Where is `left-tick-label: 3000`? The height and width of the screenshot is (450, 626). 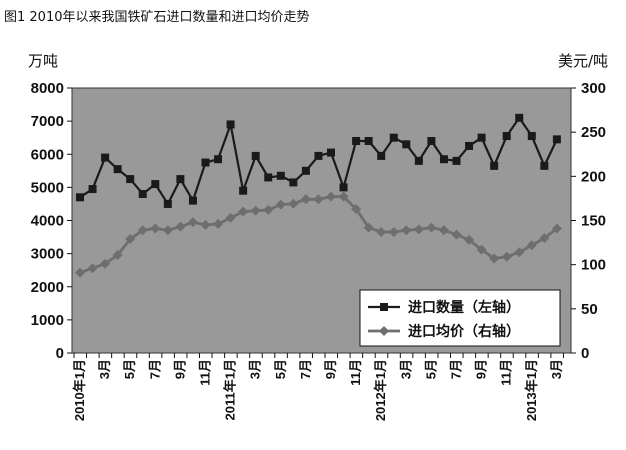
left-tick-label: 3000 is located at coordinates (47, 254).